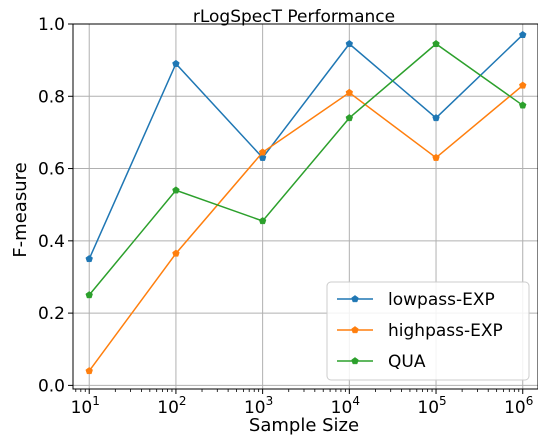  I want to click on y-axis: 0.0 0.2 0.4 0.6 0.8 1.0, so click(55, 205).